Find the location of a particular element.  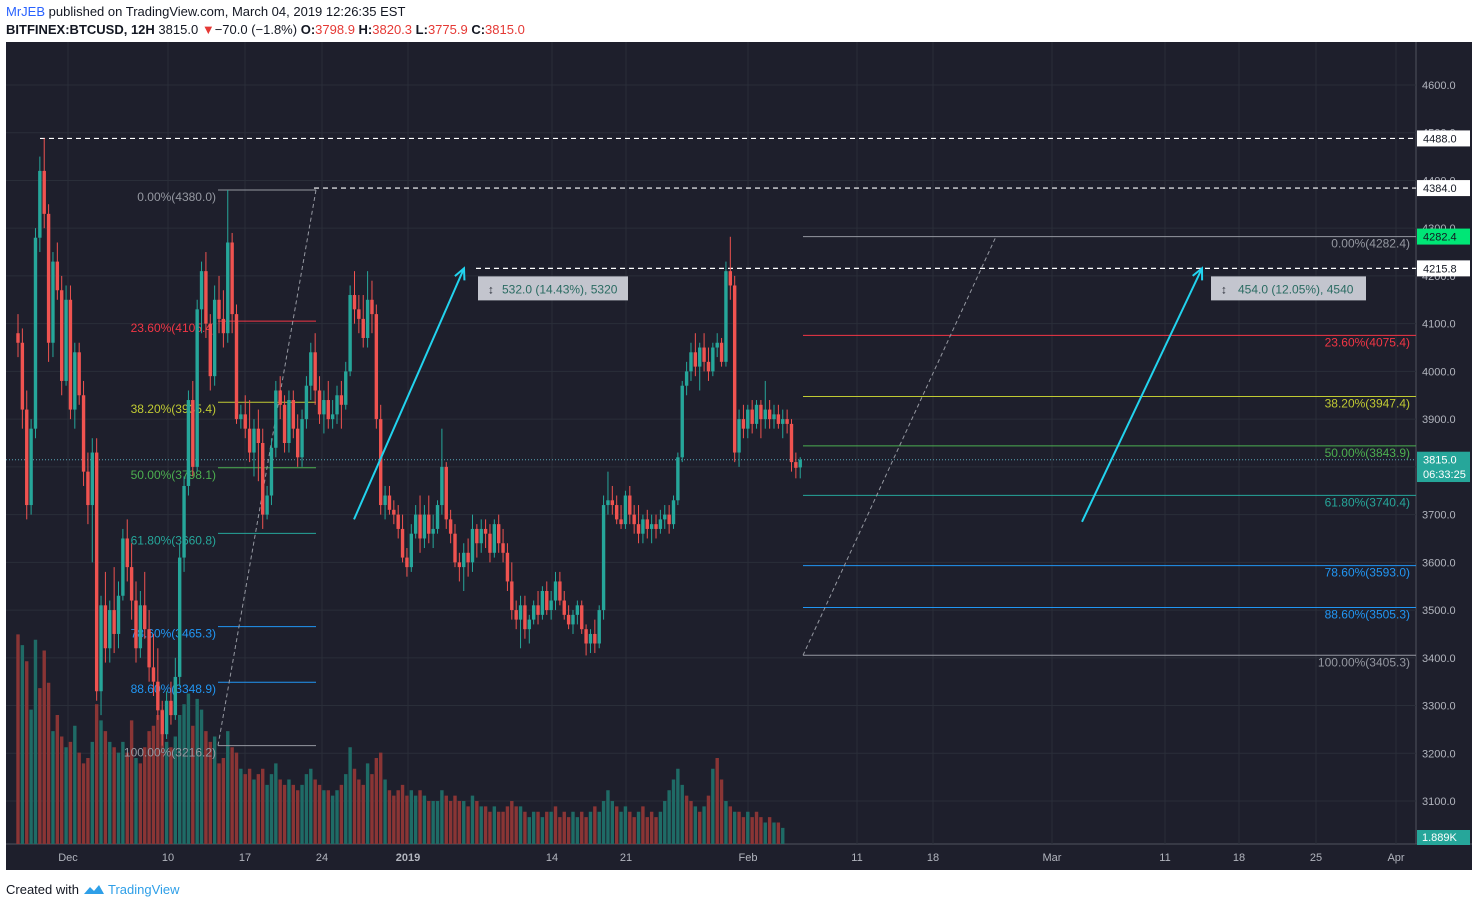

author-link: MrJEB is located at coordinates (25, 11).